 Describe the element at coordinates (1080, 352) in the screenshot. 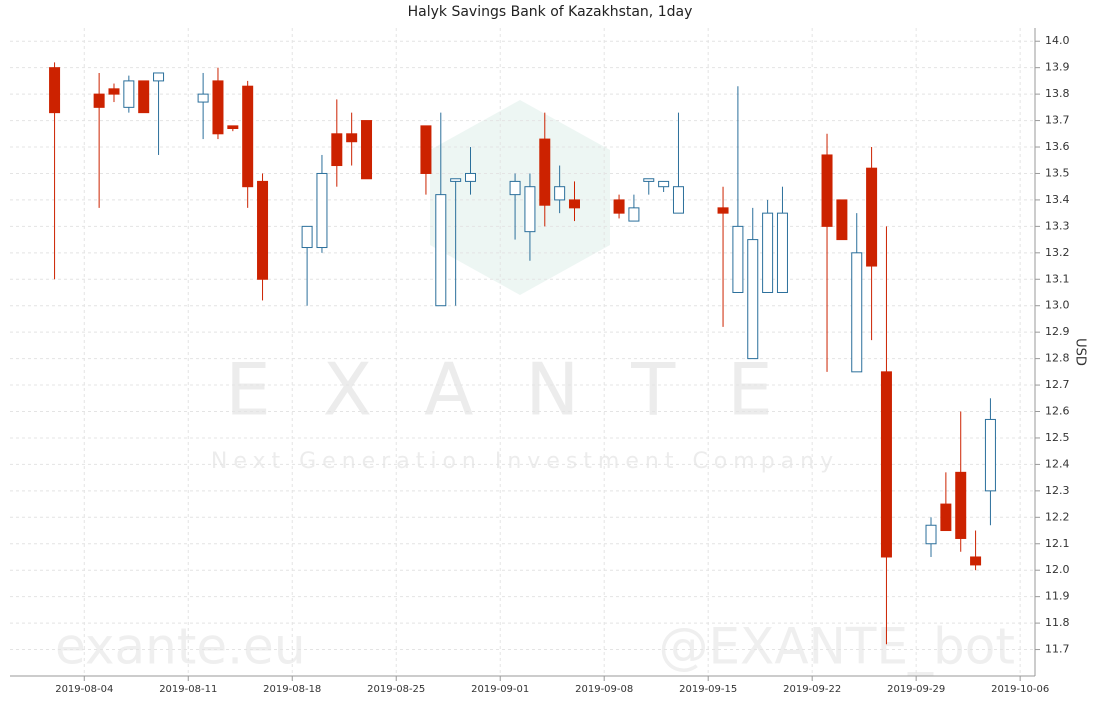

I see `y-axis-label: USD` at that location.